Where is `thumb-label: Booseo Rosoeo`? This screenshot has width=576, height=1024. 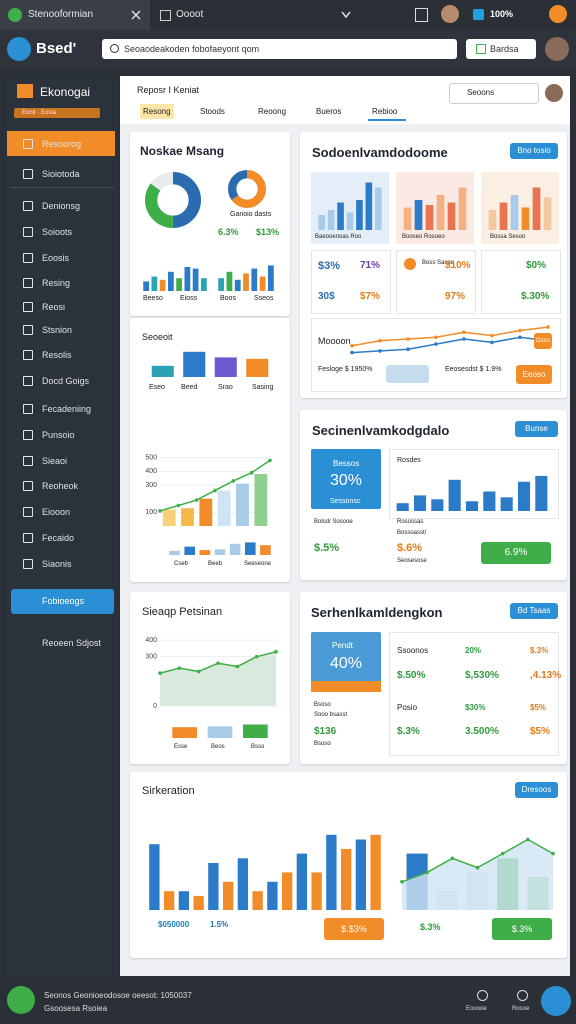
thumb-label: Booseo Rosoeo is located at coordinates (423, 237).